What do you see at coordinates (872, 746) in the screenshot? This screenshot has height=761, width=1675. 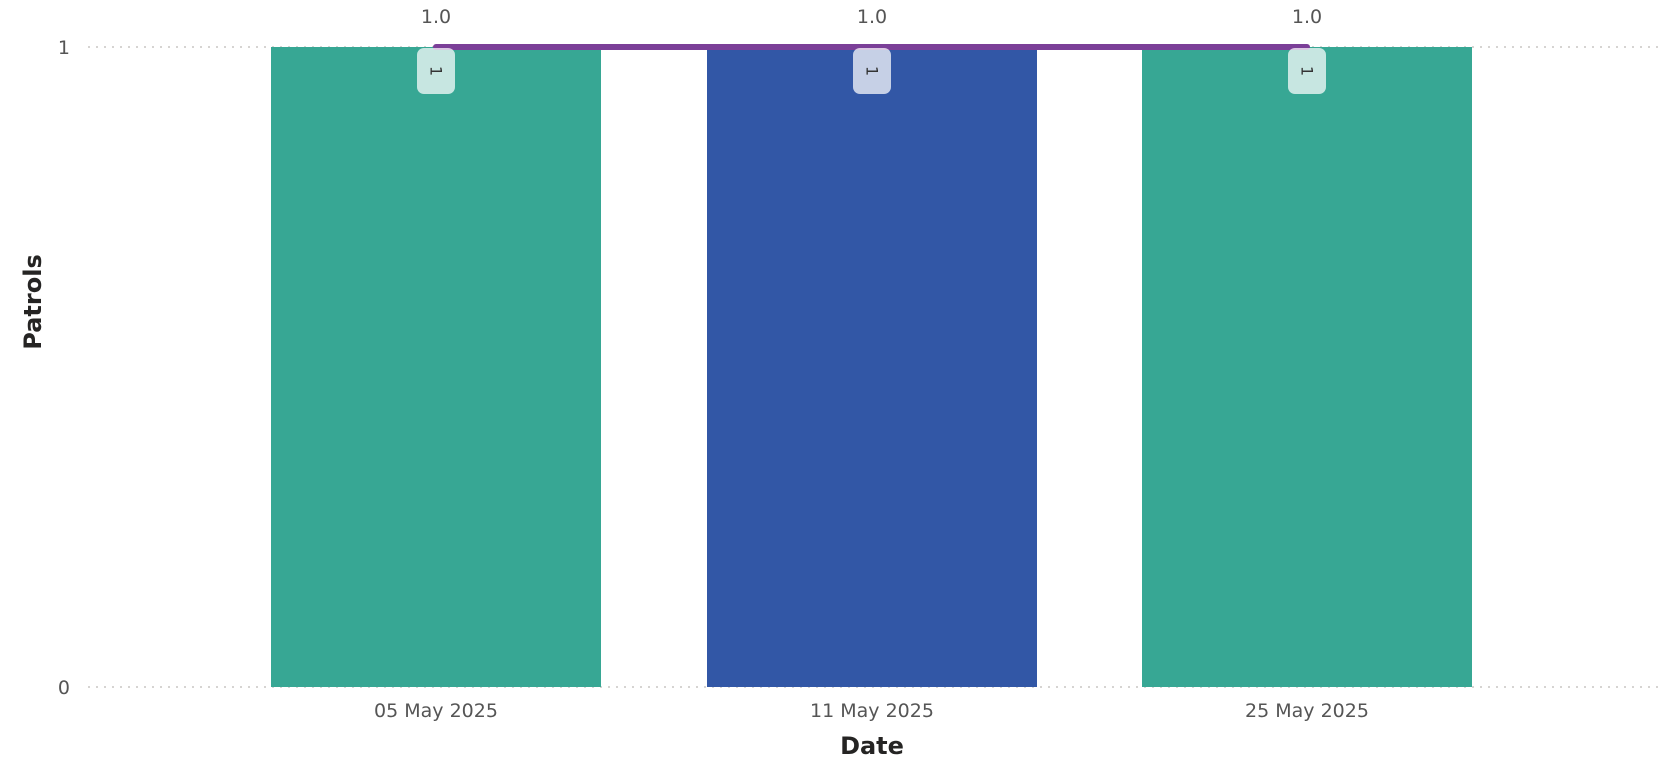 I see `x-axis-title: Date` at bounding box center [872, 746].